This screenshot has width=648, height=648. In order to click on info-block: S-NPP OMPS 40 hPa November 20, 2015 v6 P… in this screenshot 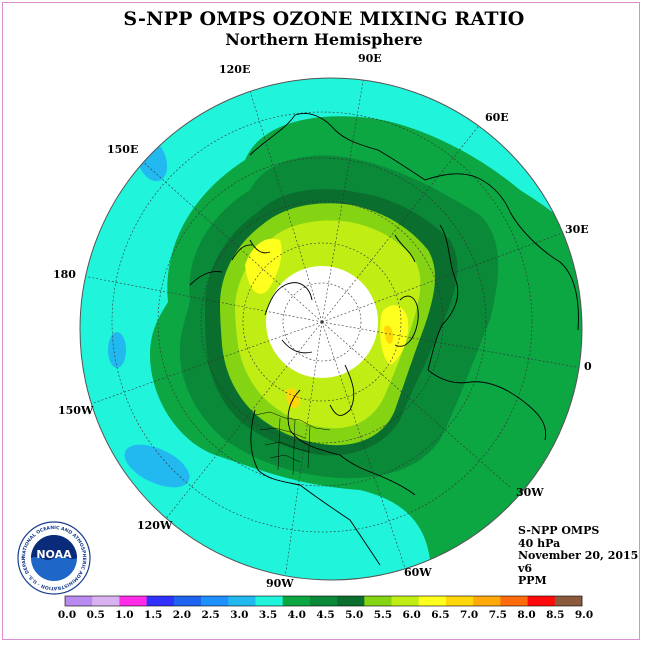, I will do `click(578, 556)`.